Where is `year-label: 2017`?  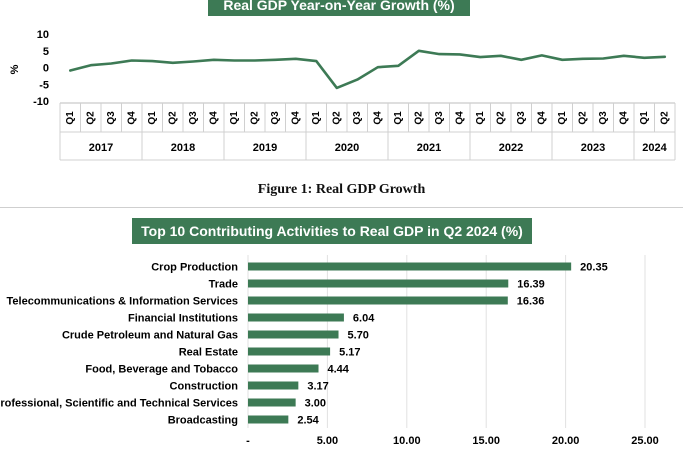 year-label: 2017 is located at coordinates (101, 148).